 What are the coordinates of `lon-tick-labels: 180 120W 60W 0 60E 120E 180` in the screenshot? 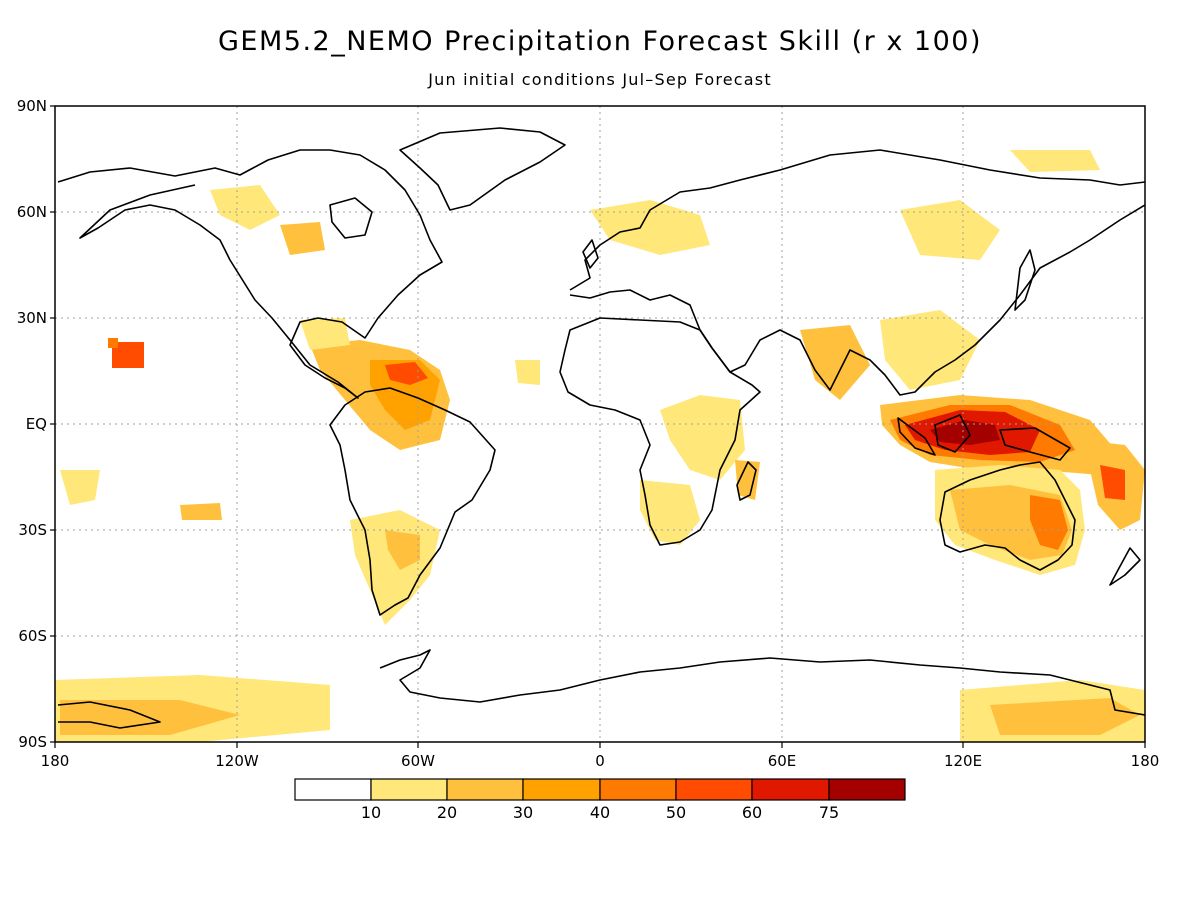 It's located at (600, 761).